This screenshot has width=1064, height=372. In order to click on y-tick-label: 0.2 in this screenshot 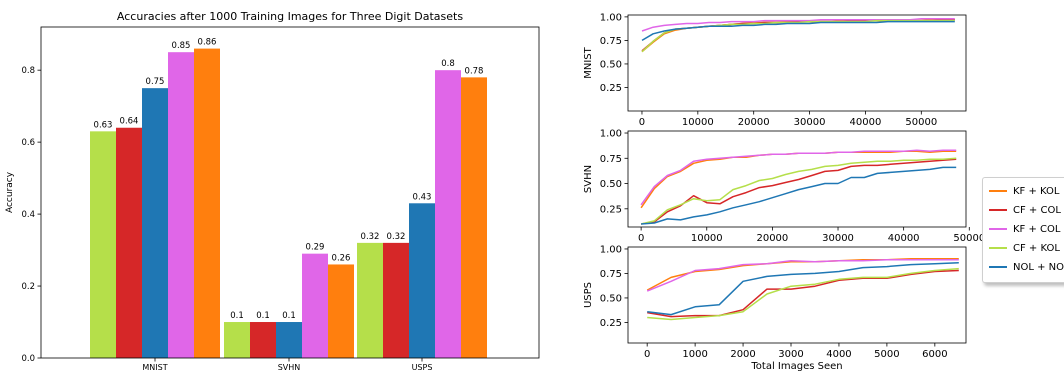, I will do `click(28, 287)`.